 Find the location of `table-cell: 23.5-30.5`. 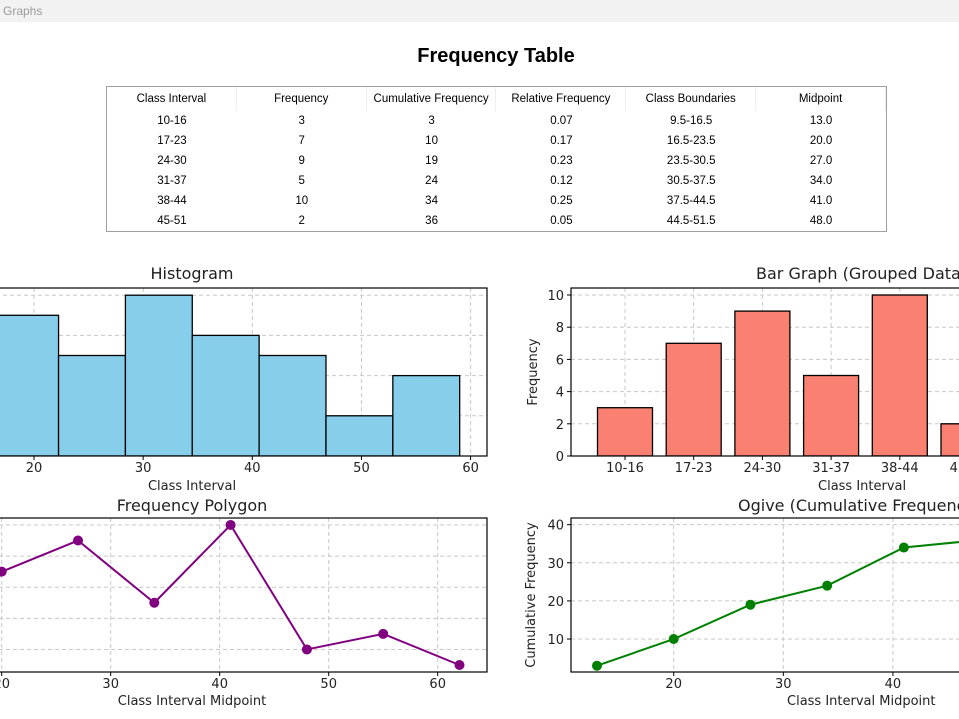

table-cell: 23.5-30.5 is located at coordinates (691, 161).